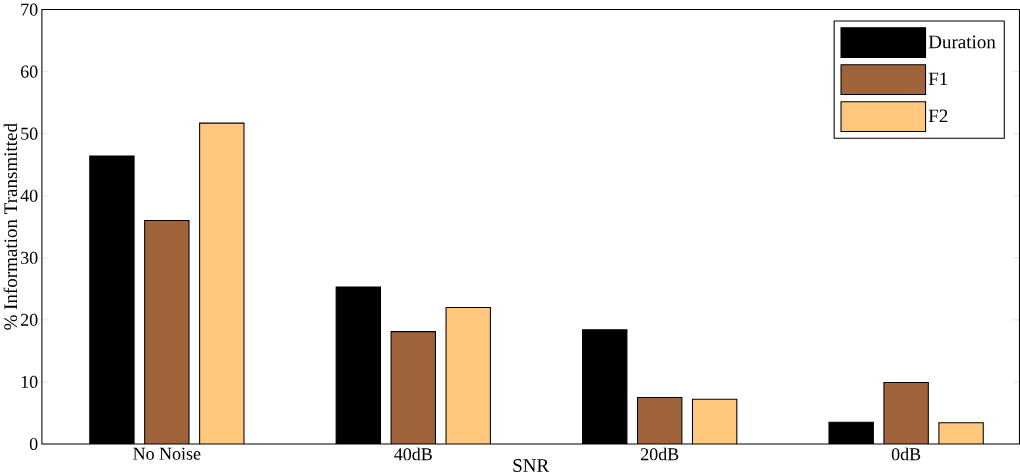 The height and width of the screenshot is (475, 1020). I want to click on y-tick-label: 20, so click(29, 319).